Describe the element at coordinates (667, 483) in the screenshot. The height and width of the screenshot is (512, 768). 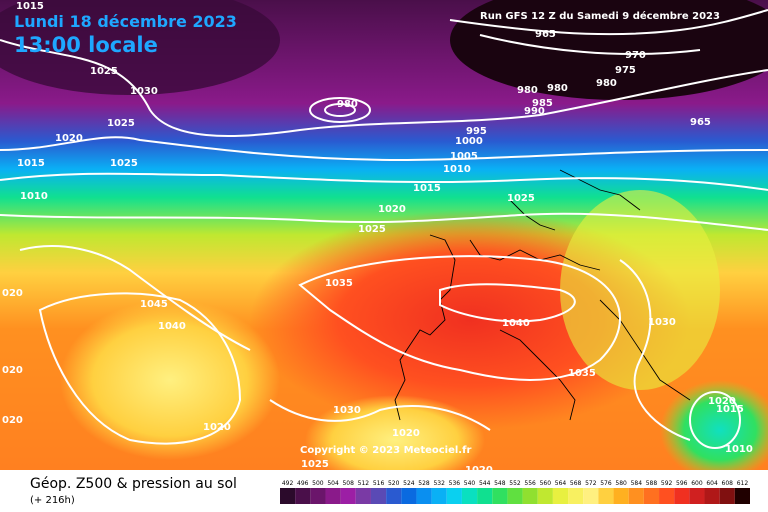
I see `scale-tick-label: 592` at that location.